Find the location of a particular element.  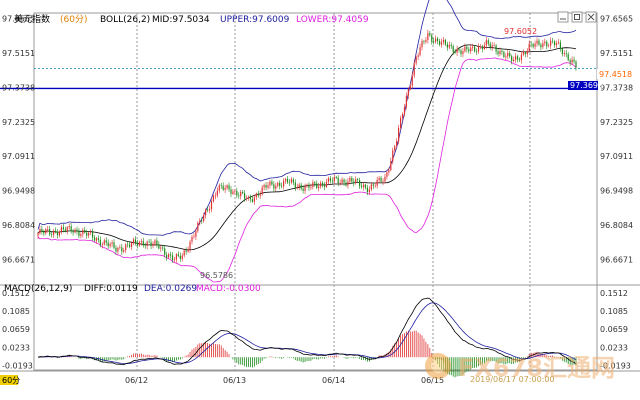

close-icon is located at coordinates (591, 17).